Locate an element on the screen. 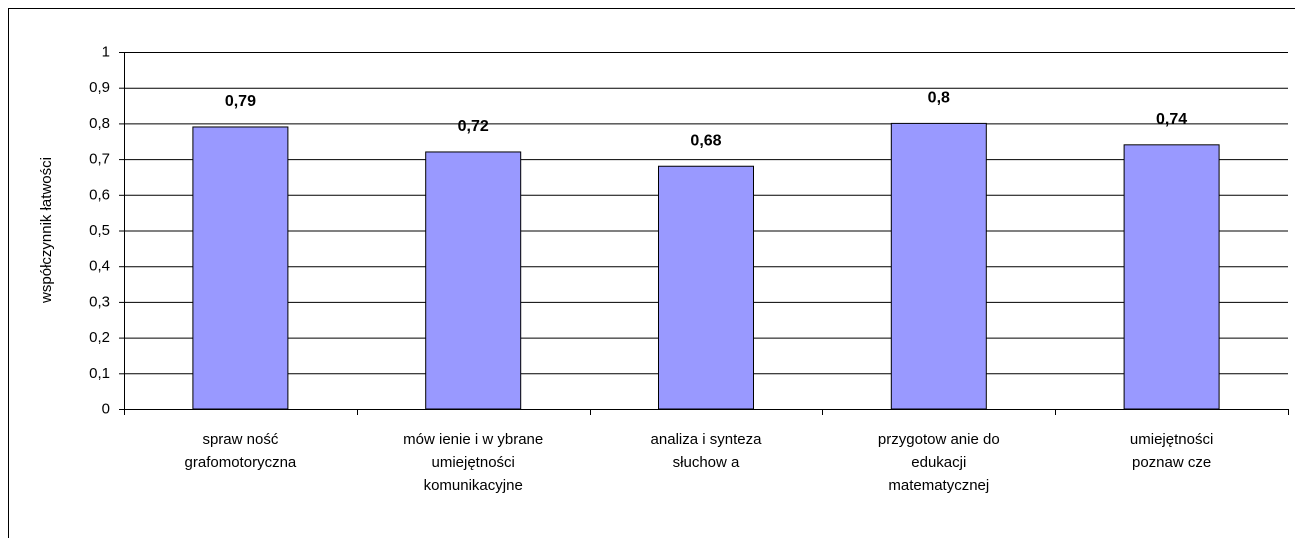 This screenshot has height=538, width=1295. y-tick-label: 0,9 is located at coordinates (99, 87).